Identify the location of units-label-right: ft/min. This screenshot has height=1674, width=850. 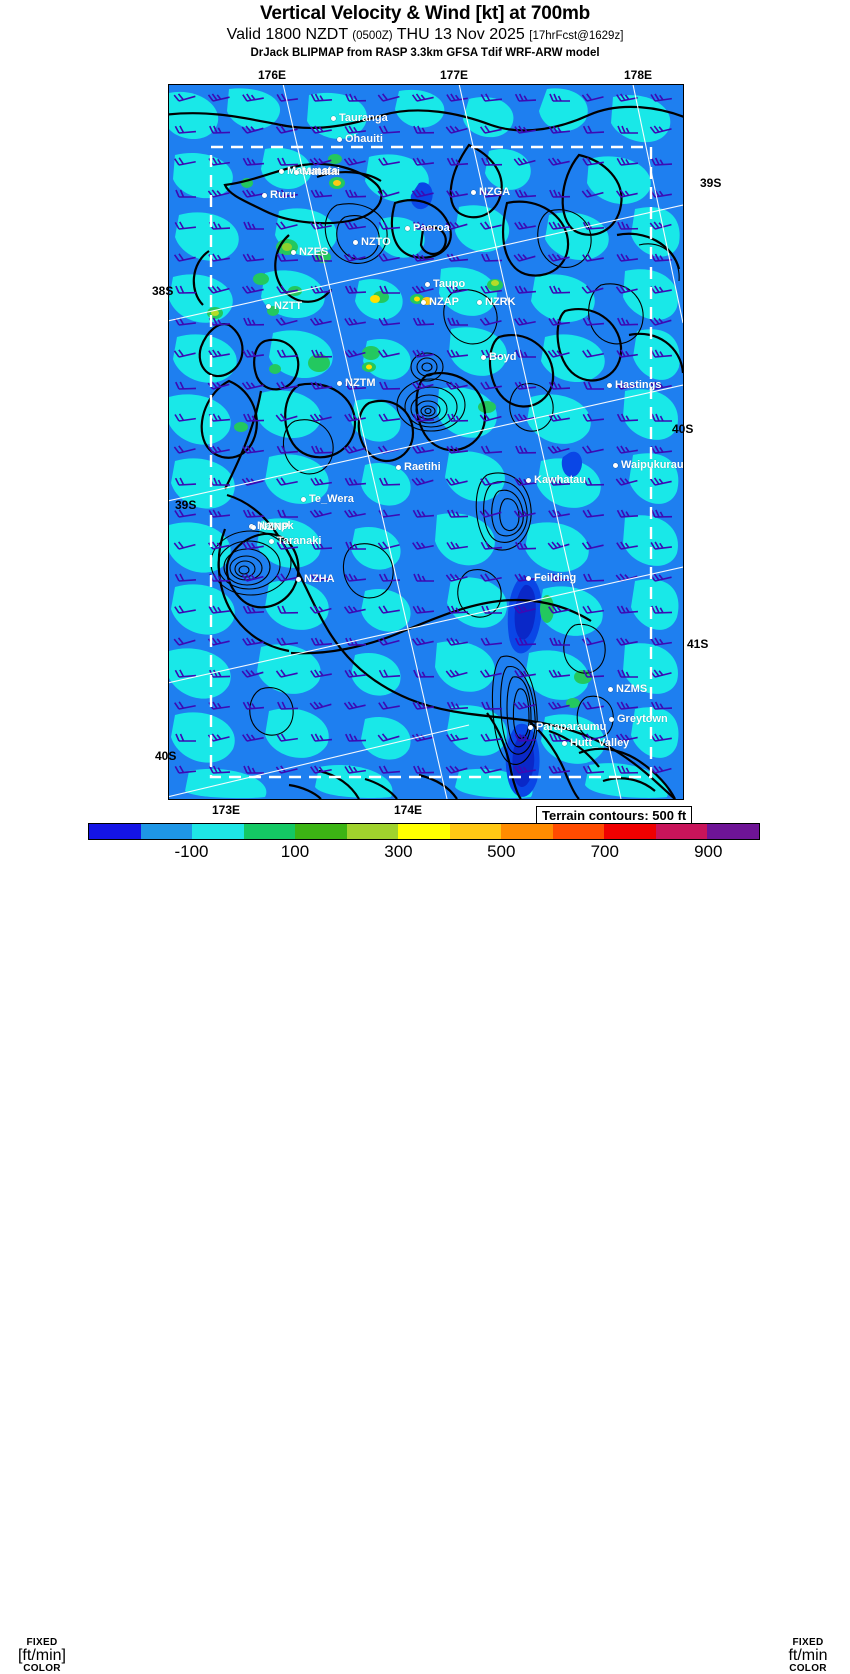
(808, 1655).